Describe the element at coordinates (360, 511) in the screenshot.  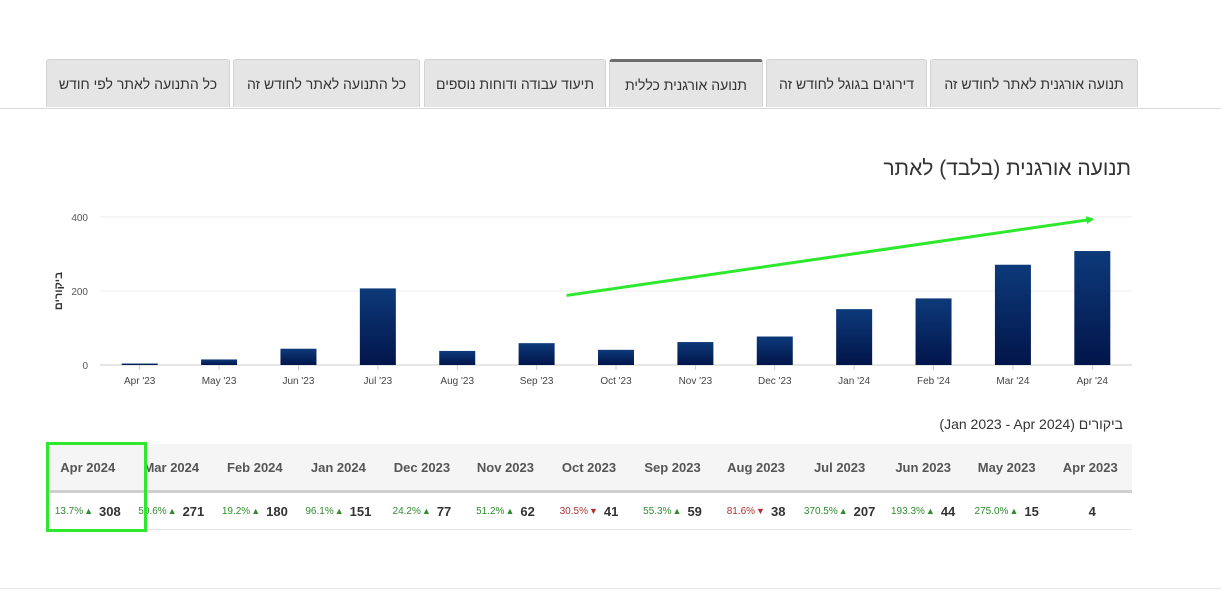
I see `visit-count: 151` at that location.